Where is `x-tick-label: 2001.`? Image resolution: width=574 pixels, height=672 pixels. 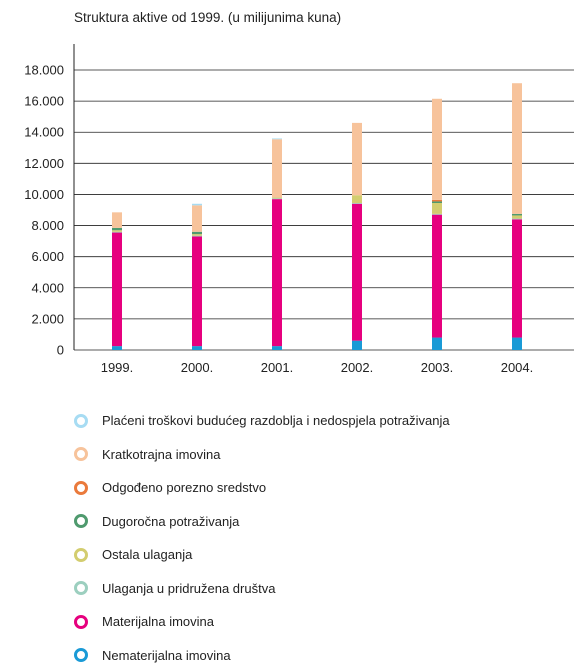
x-tick-label: 2001. is located at coordinates (277, 367).